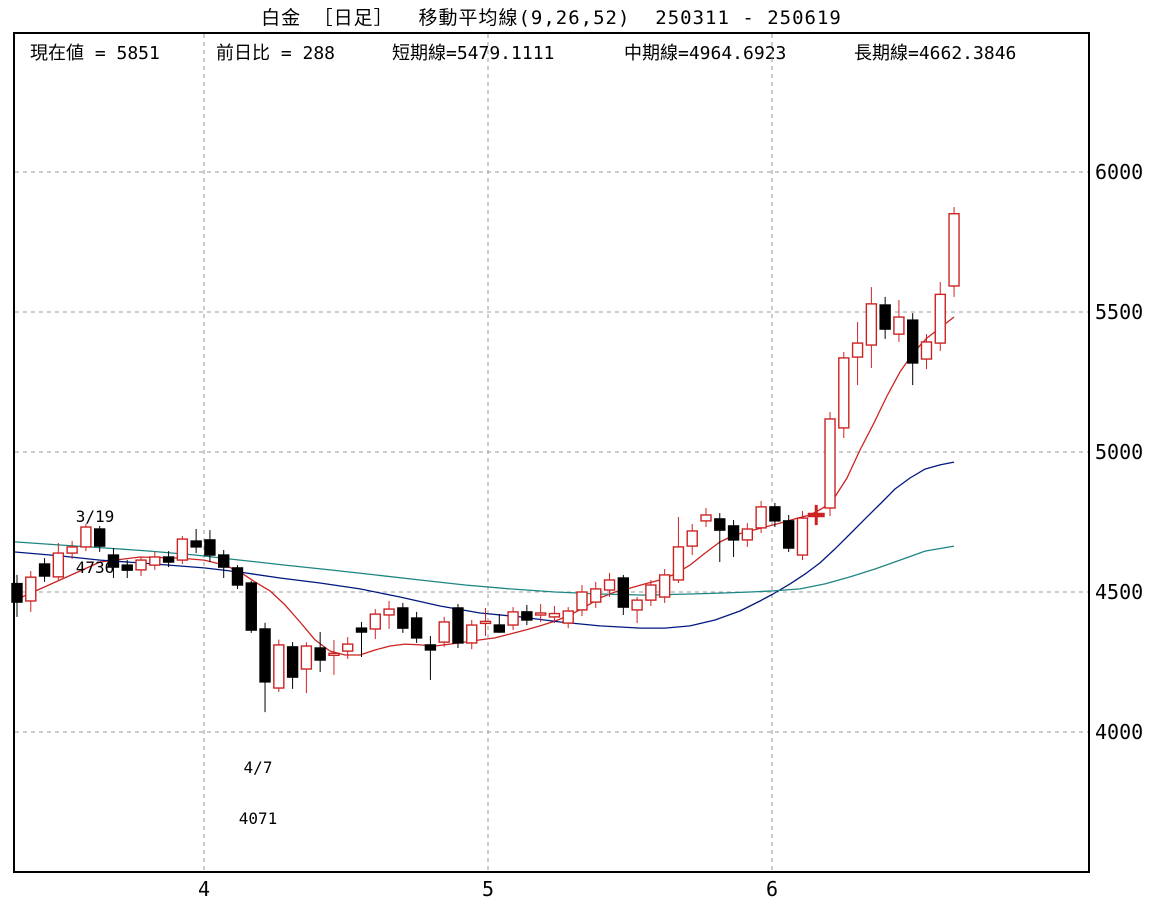 This screenshot has width=1171, height=902. Describe the element at coordinates (651, 592) in the screenshot. I see `candle-body-5/20` at that location.